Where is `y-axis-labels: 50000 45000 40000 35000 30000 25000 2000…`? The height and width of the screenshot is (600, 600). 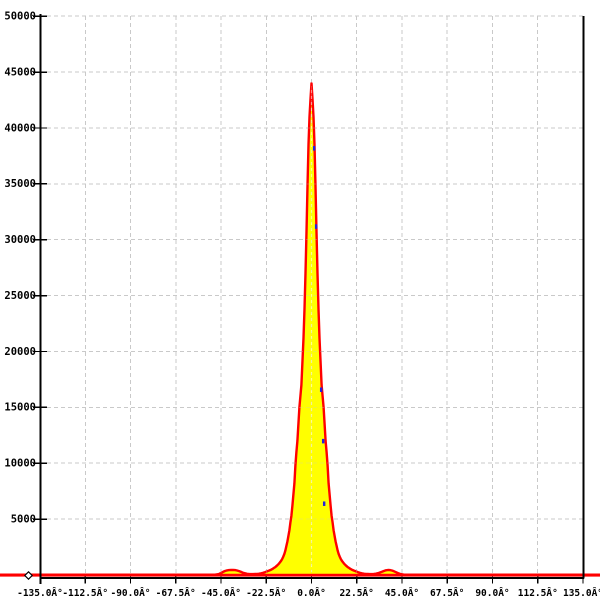
y-axis-labels: 50000 45000 40000 35000 30000 25000 2000… is located at coordinates (20, 268).